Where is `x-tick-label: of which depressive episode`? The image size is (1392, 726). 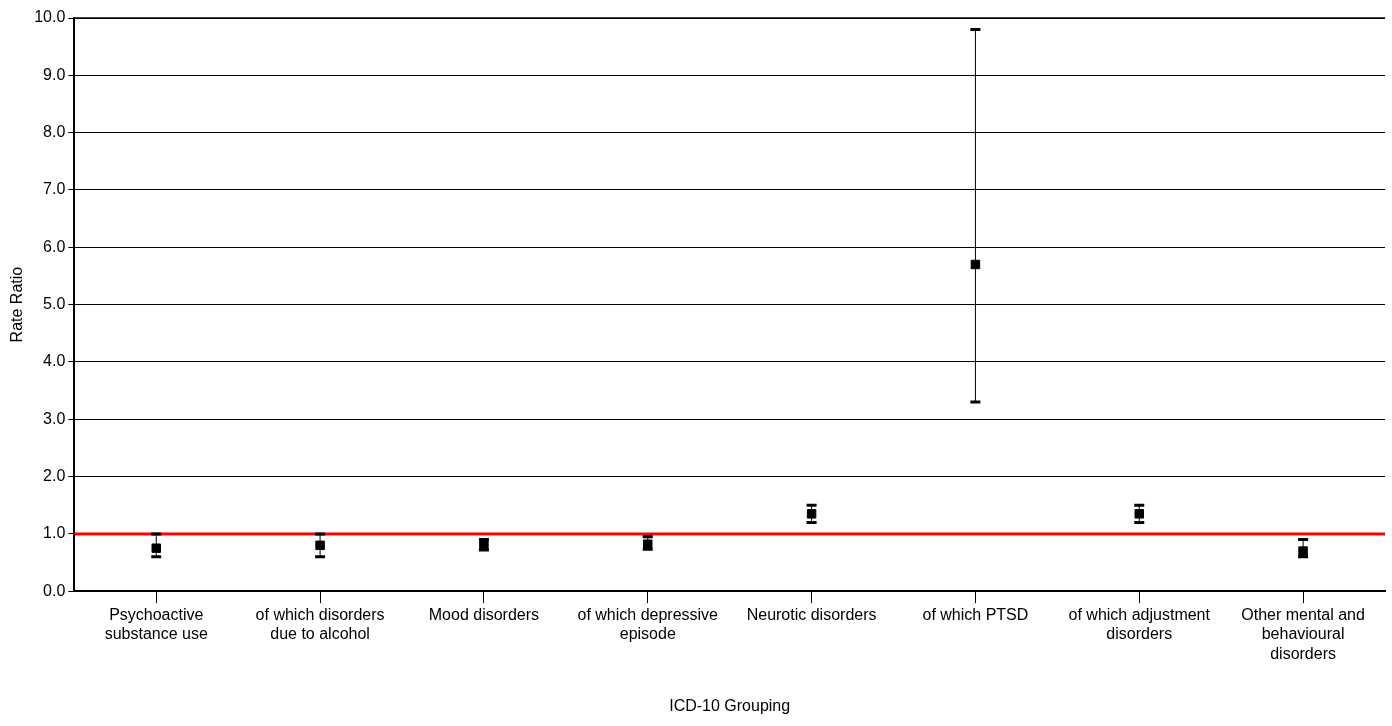
x-tick-label: of which depressive episode is located at coordinates (648, 624).